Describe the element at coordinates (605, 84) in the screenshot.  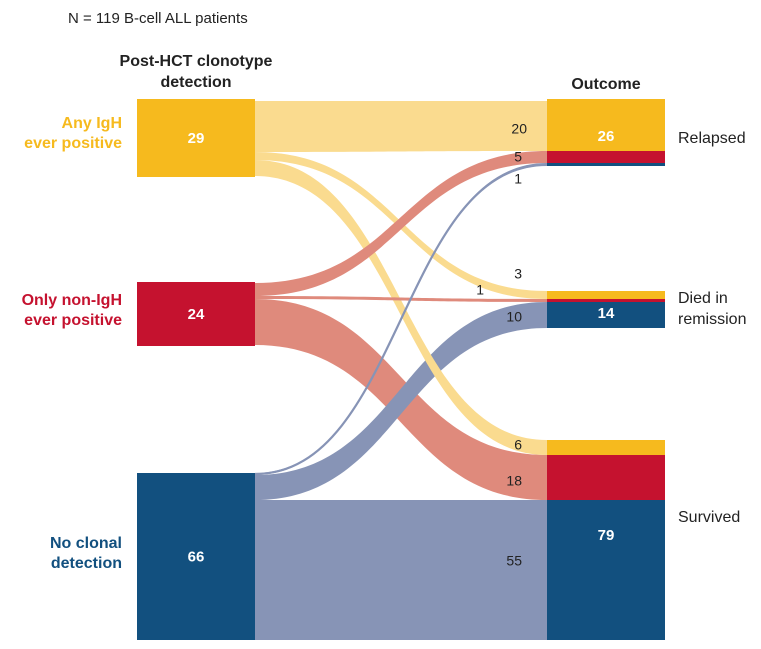
I see `right-header: Outcome` at that location.